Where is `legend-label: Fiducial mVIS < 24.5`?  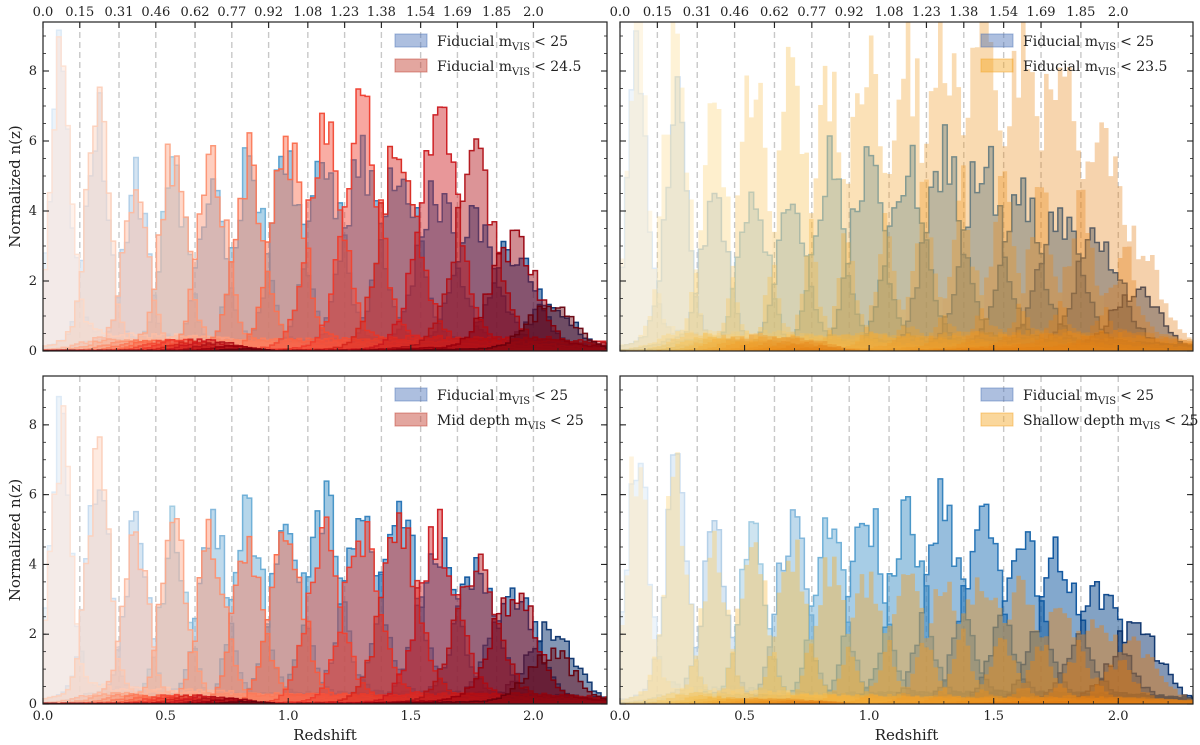
legend-label: Fiducial mVIS < 24.5 is located at coordinates (509, 68).